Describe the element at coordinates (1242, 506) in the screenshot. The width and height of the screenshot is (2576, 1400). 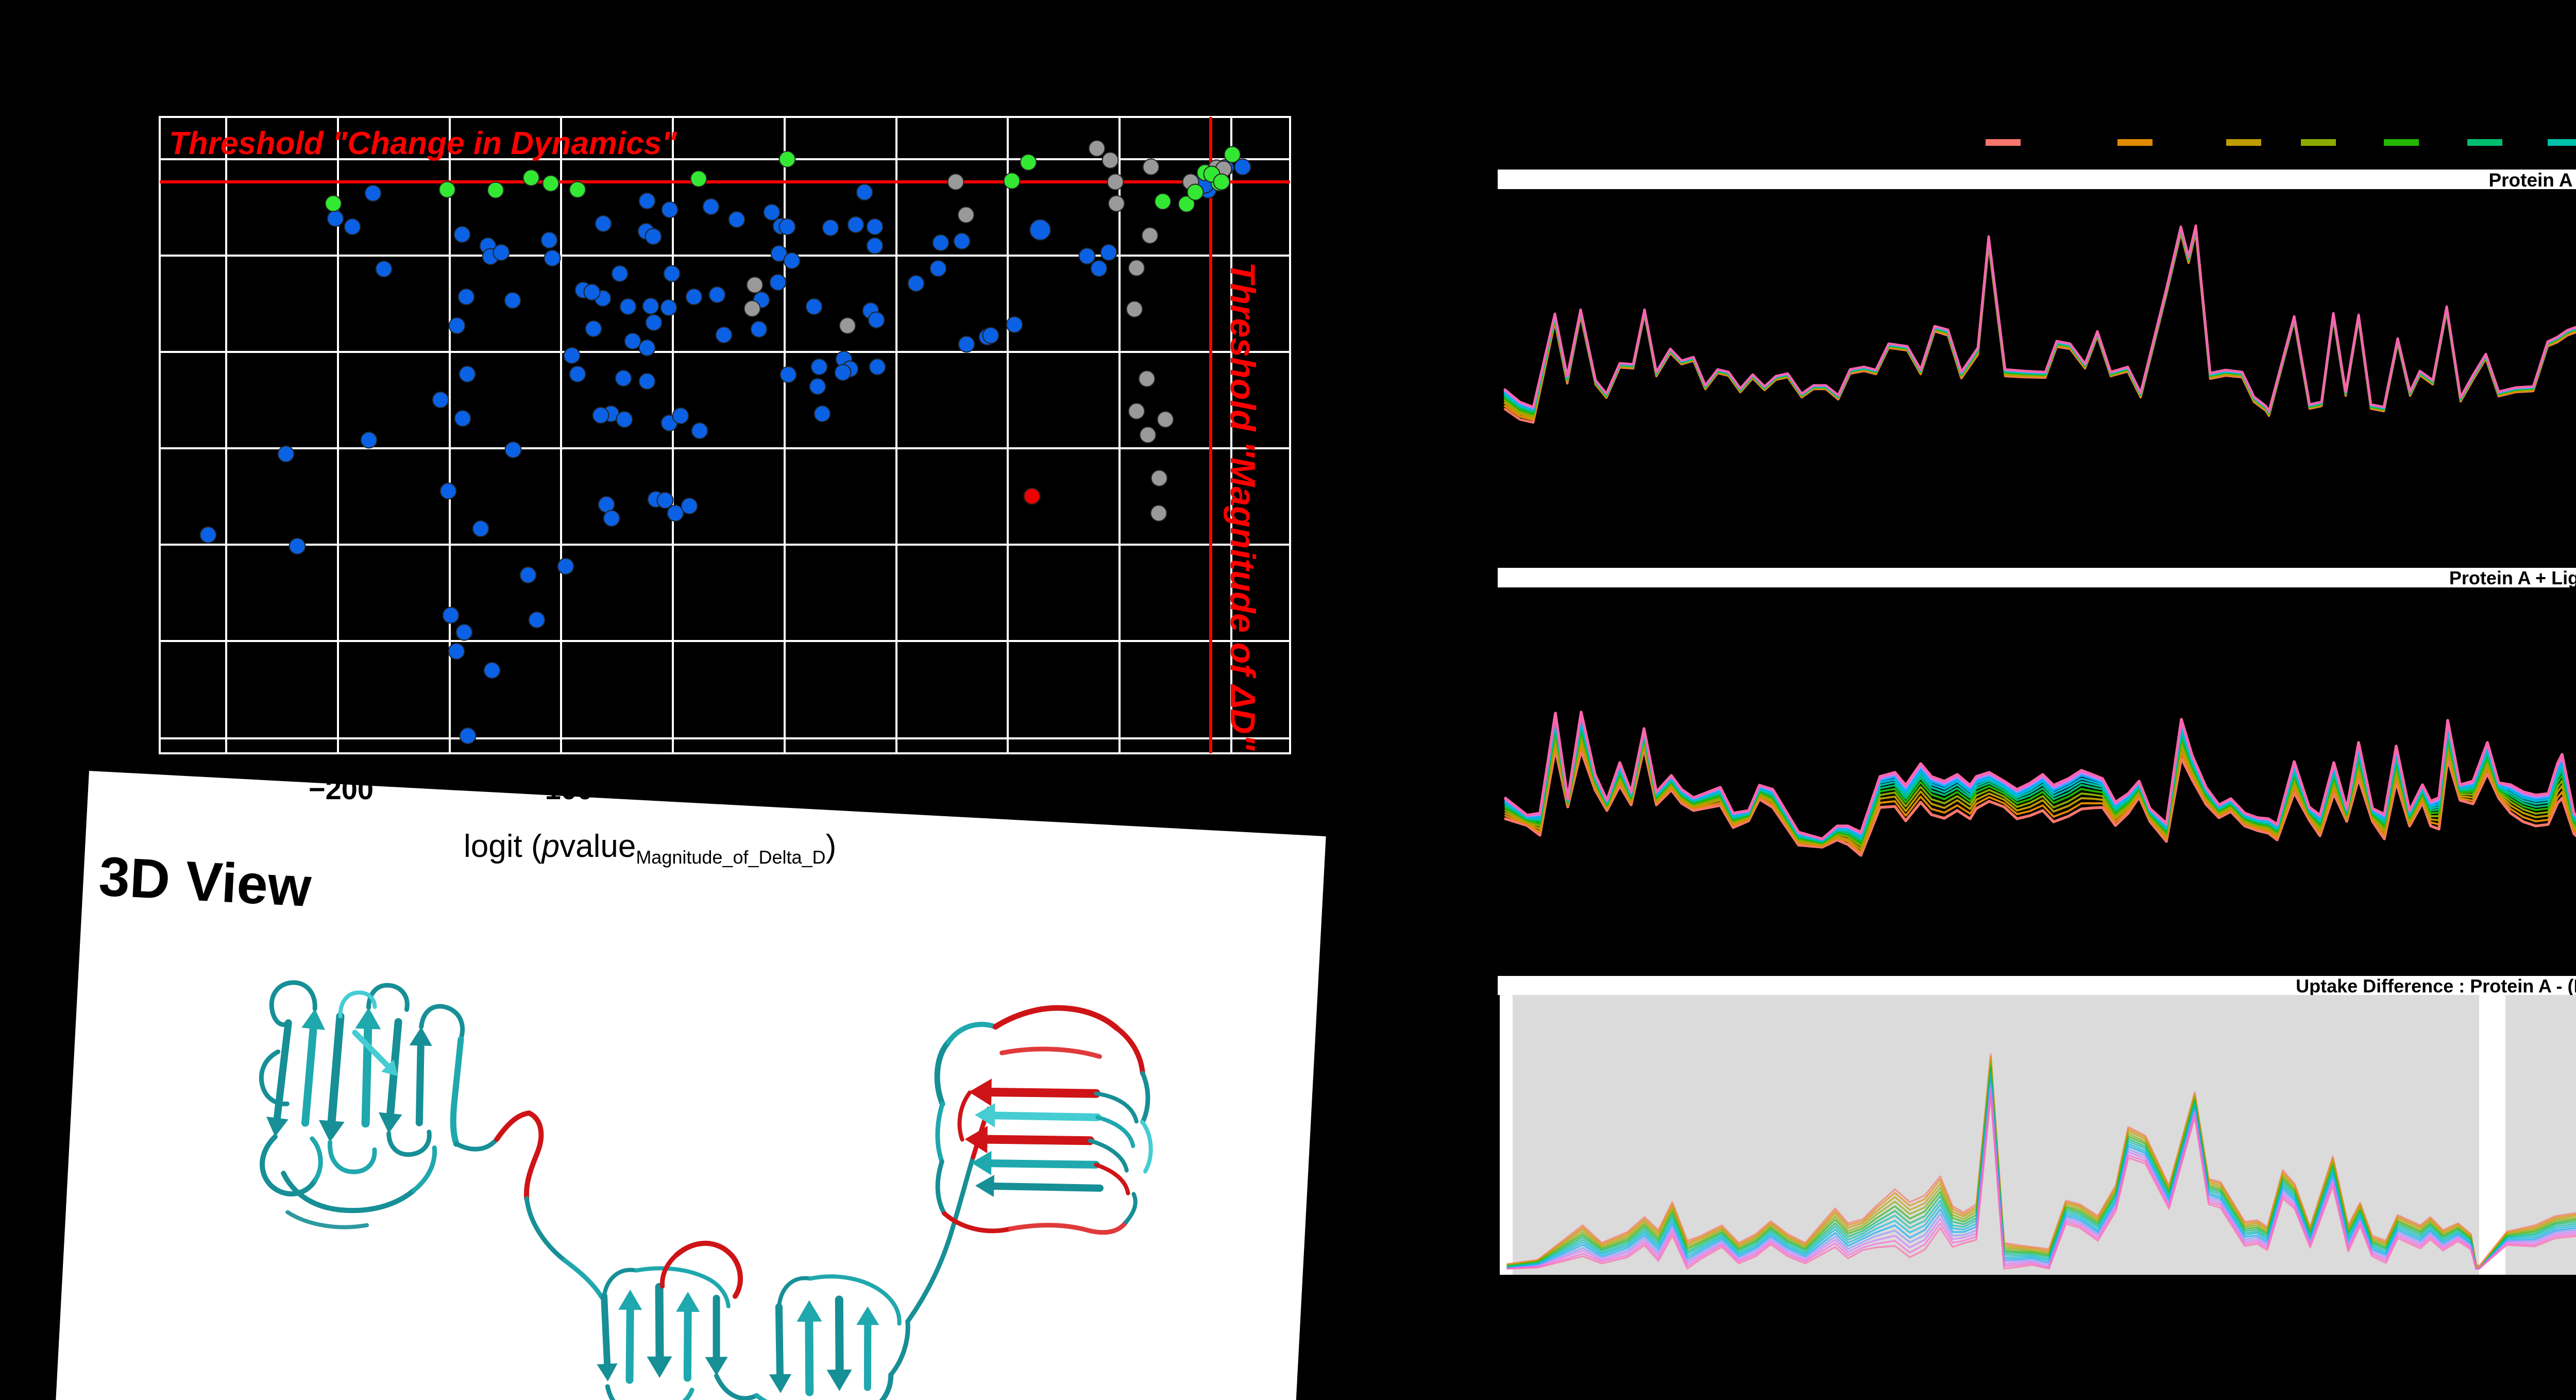
I see `svg-text: Threshold "Magnitude of ΔD"` at that location.